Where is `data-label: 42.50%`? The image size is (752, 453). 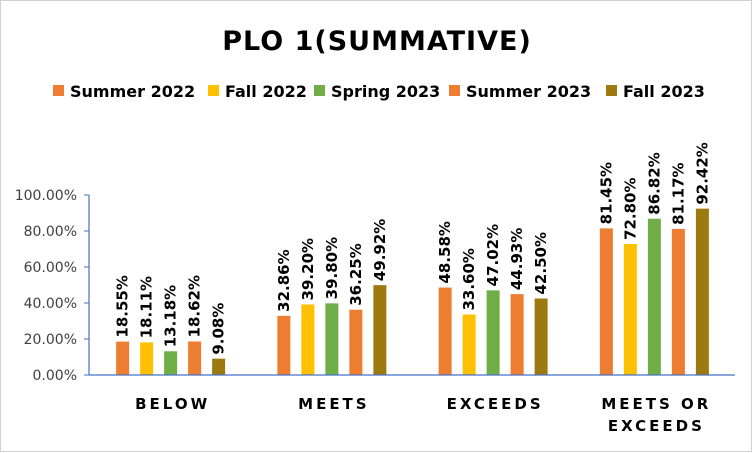
data-label: 42.50% is located at coordinates (541, 263).